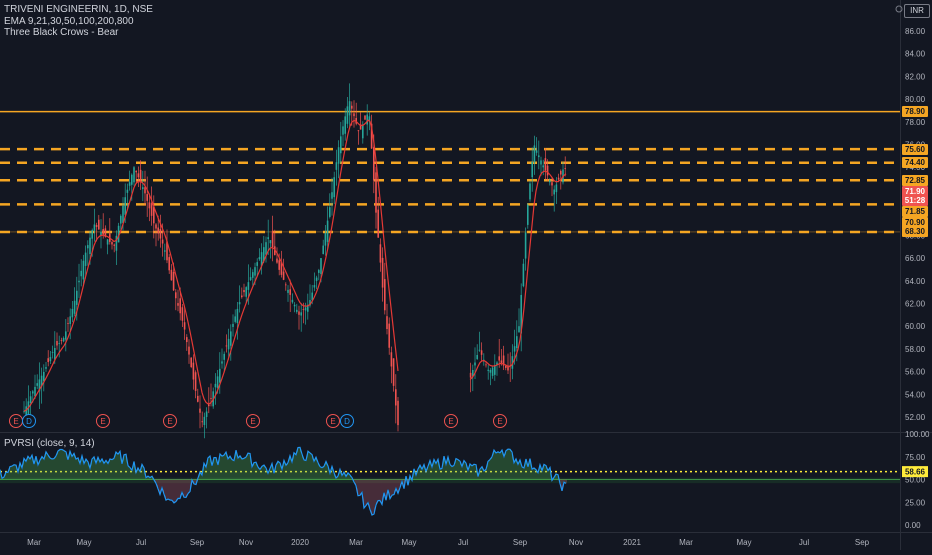 The height and width of the screenshot is (555, 932). I want to click on indicator-legend: PVRSI (close, 9, 14), so click(49, 443).